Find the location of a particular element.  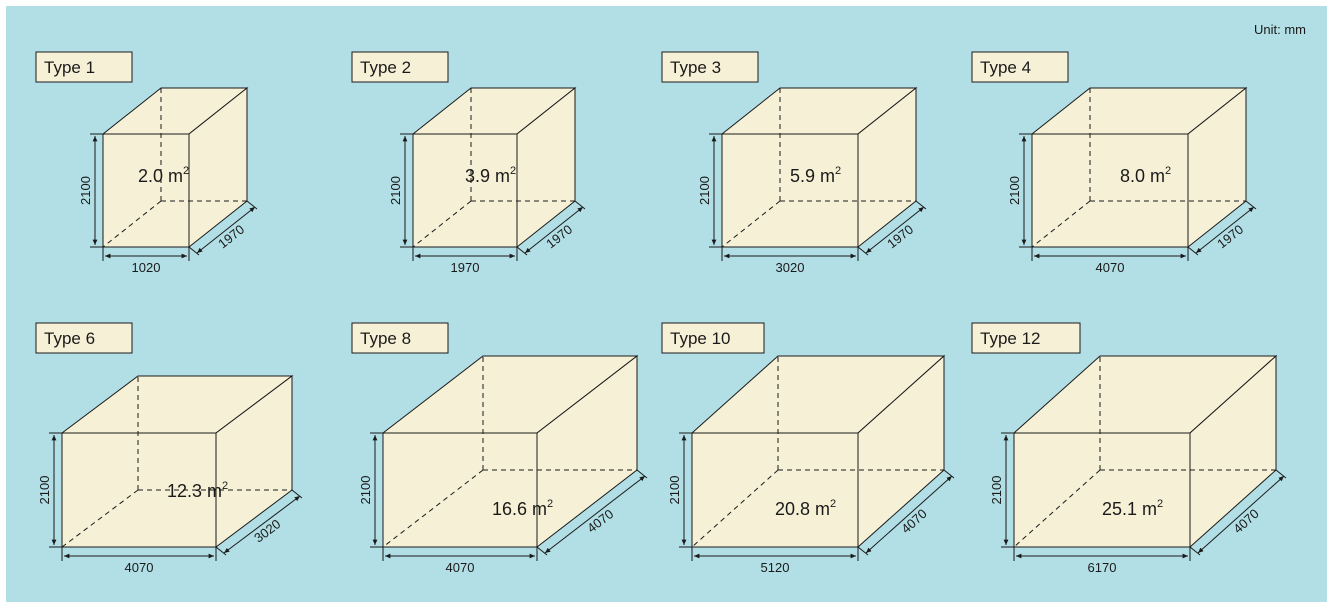

floor-area-value: 20.8 m is located at coordinates (802, 509).